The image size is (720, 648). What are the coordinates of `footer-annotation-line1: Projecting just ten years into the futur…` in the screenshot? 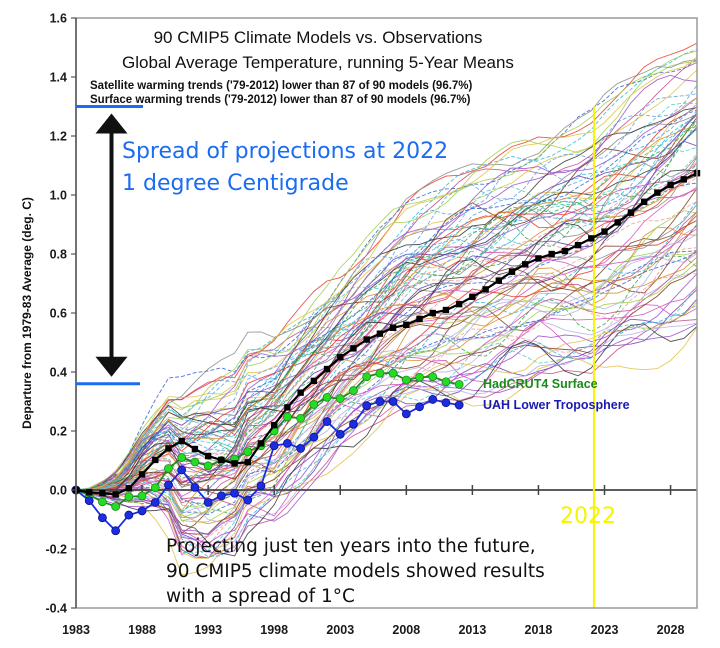 It's located at (351, 546).